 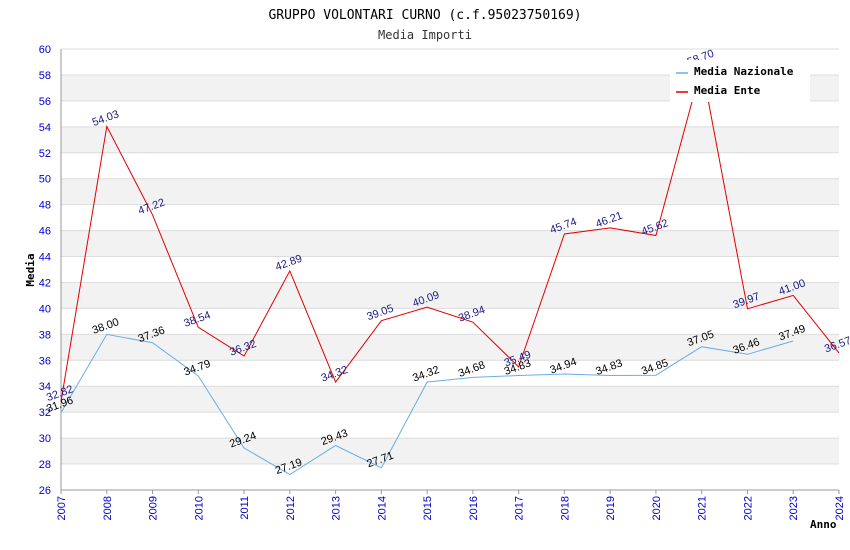 What do you see at coordinates (291, 508) in the screenshot?
I see `x-tick-label: 2012` at bounding box center [291, 508].